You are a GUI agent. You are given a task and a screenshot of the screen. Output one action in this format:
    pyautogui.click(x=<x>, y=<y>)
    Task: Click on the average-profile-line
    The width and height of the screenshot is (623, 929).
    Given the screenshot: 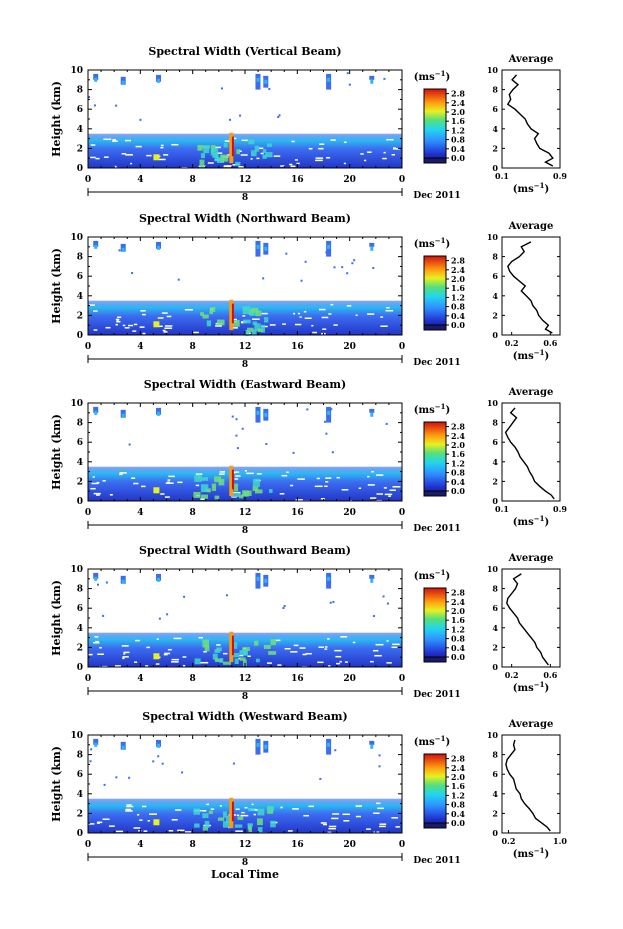 What is the action you would take?
    pyautogui.click(x=527, y=619)
    